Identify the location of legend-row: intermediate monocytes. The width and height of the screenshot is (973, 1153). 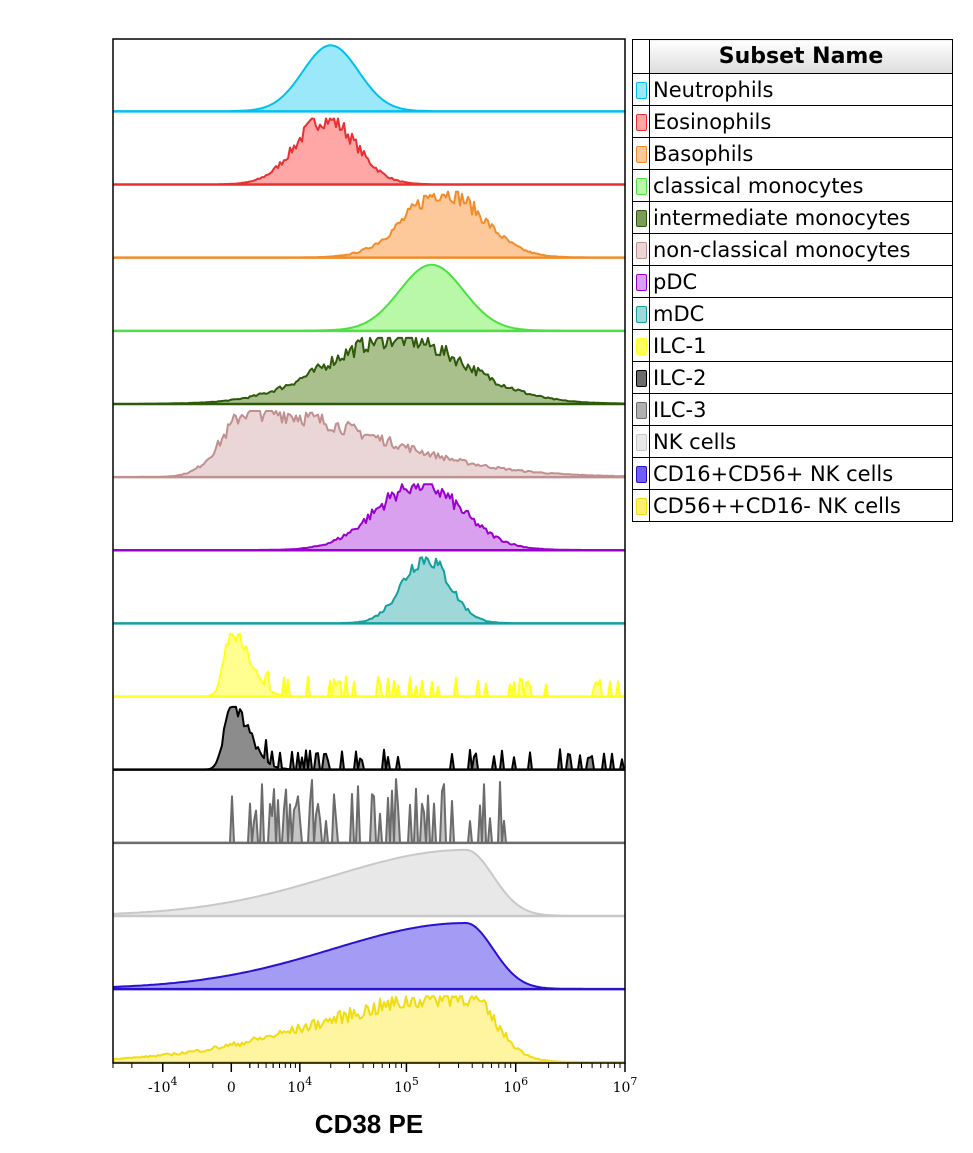
(792, 217).